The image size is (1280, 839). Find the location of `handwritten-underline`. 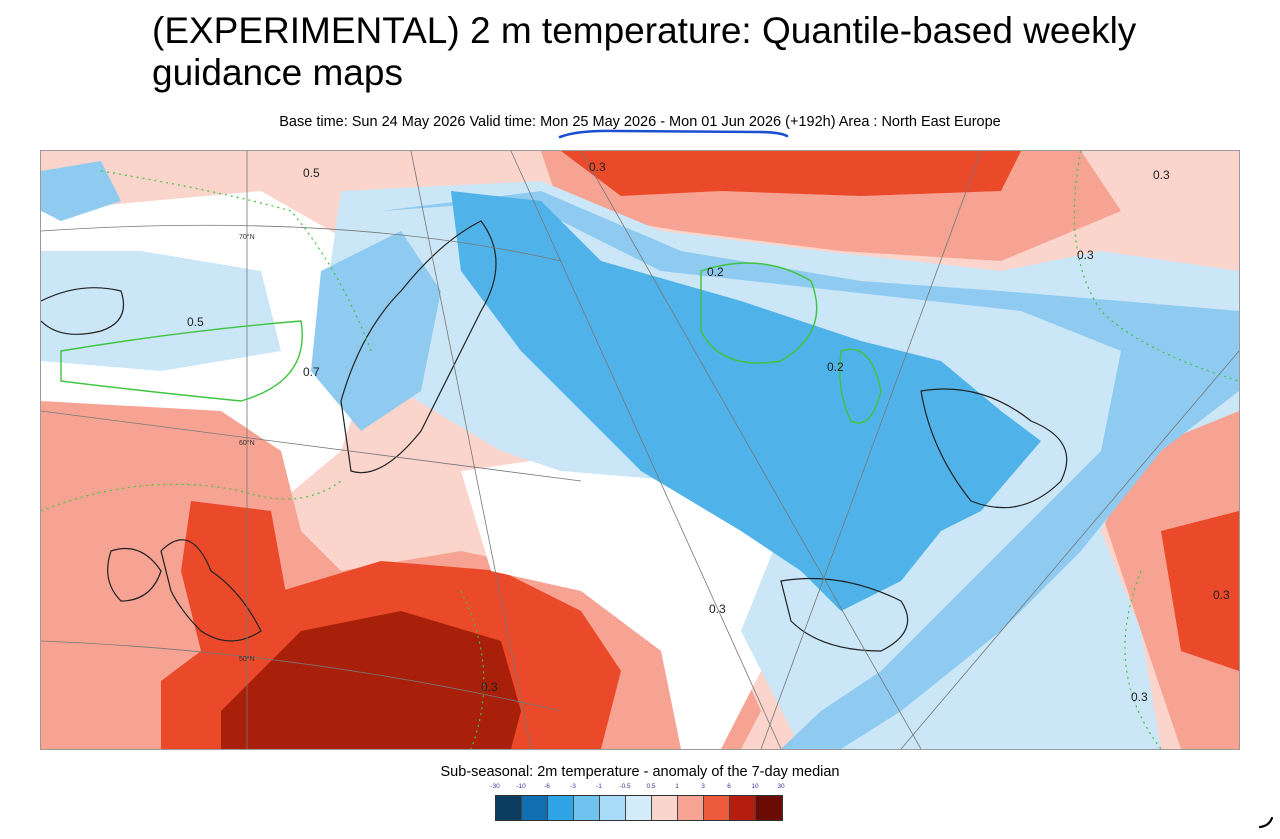

handwritten-underline is located at coordinates (673, 134).